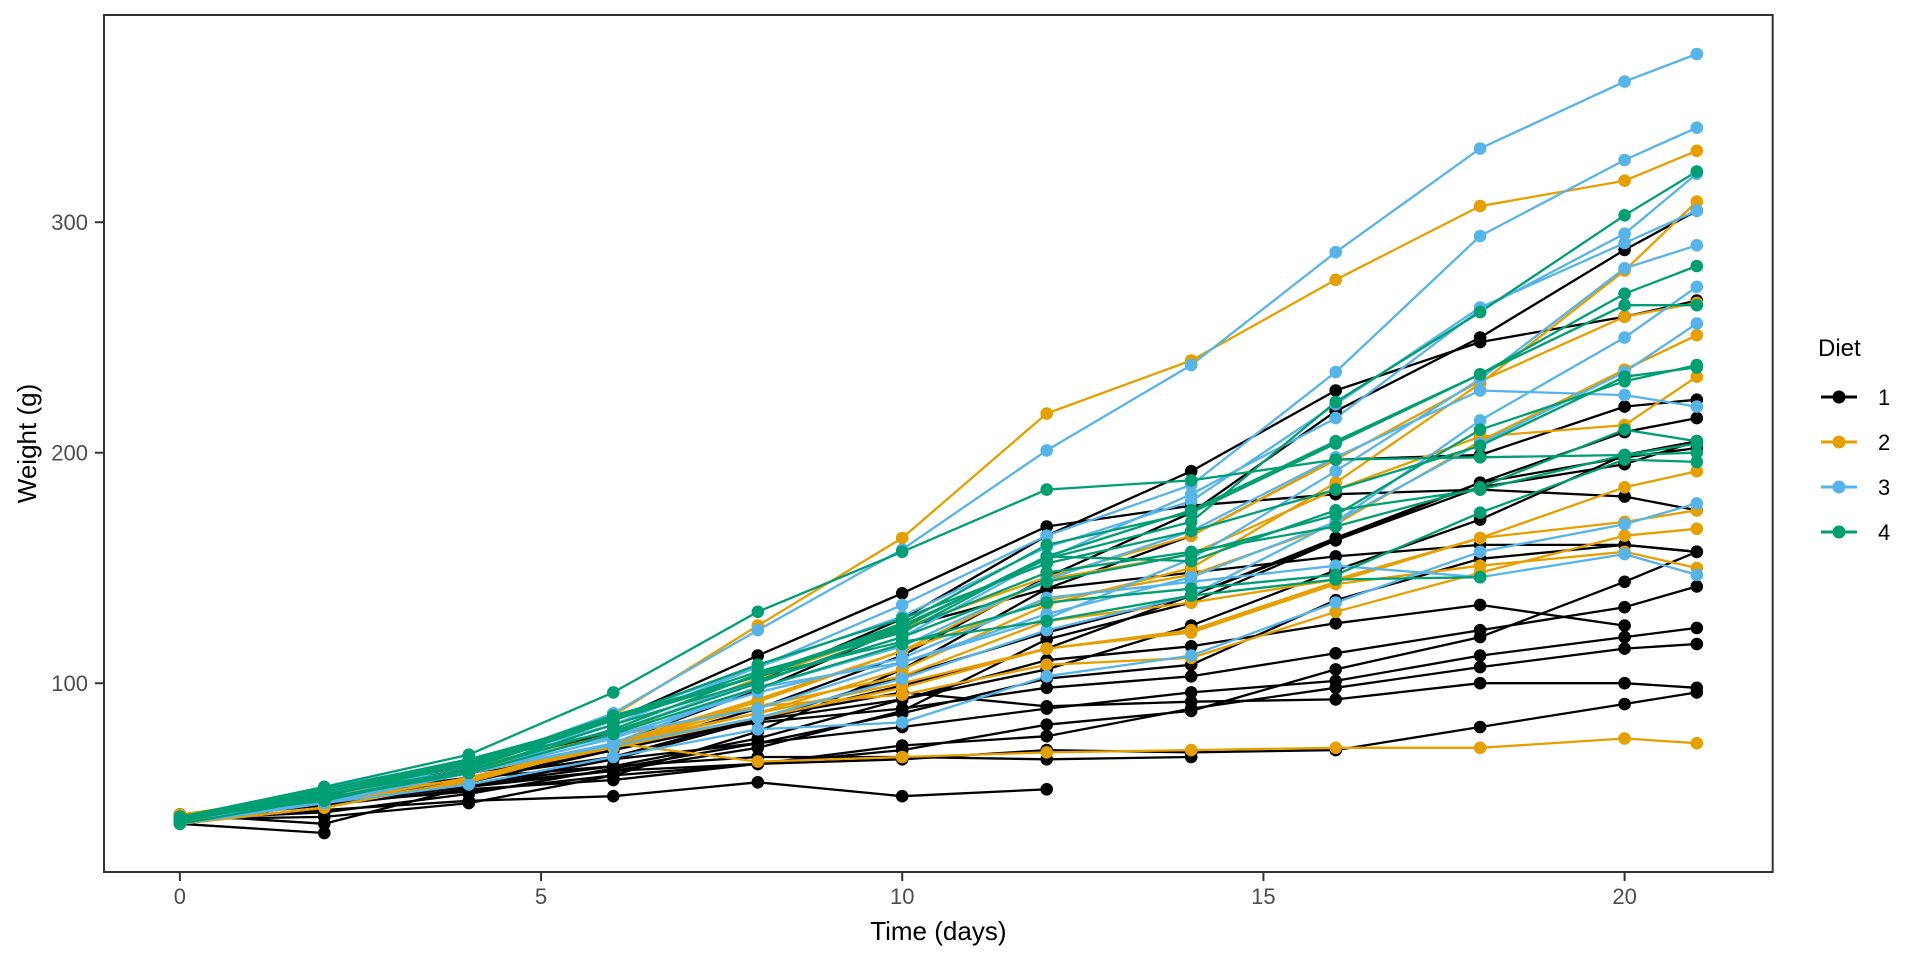  What do you see at coordinates (69, 222) in the screenshot?
I see `y-tick-label: 300` at bounding box center [69, 222].